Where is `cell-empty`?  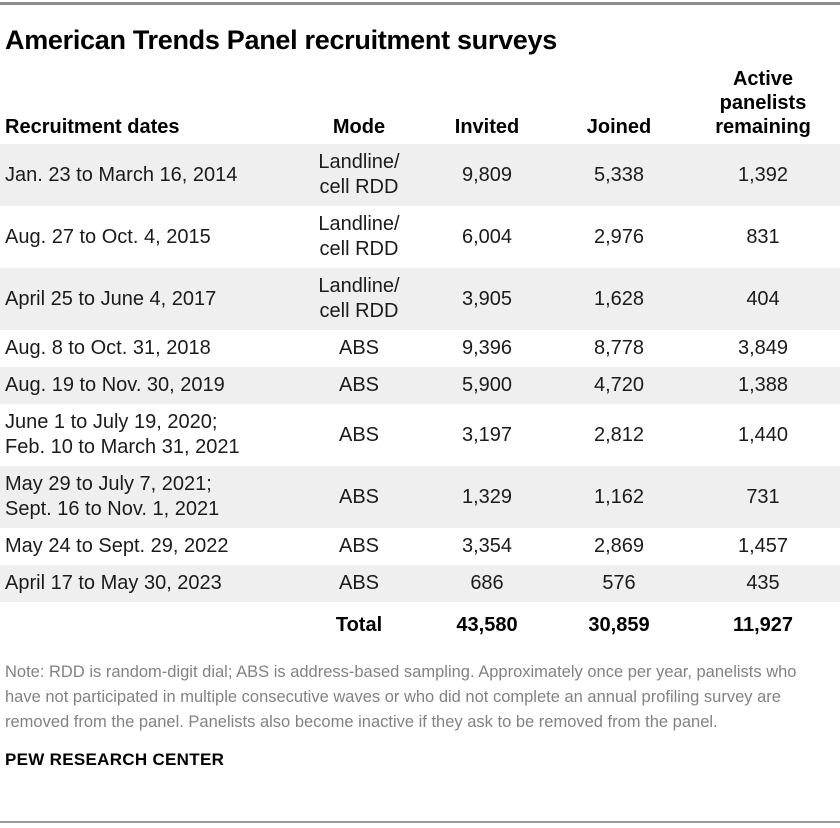 cell-empty is located at coordinates (148, 623).